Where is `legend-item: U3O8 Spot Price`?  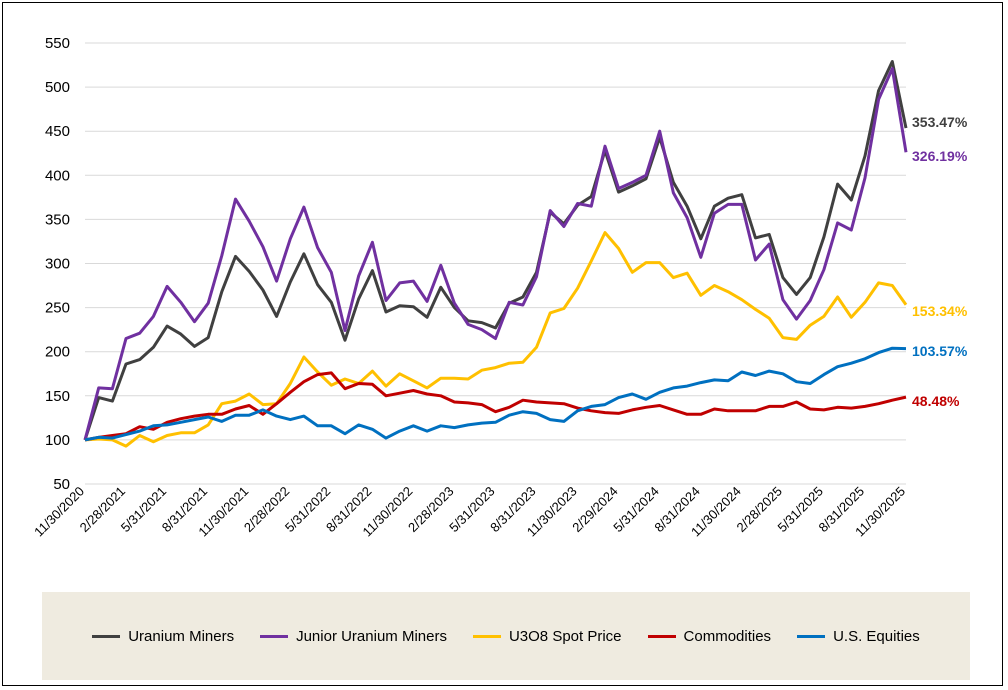
legend-item: U3O8 Spot Price is located at coordinates (547, 636).